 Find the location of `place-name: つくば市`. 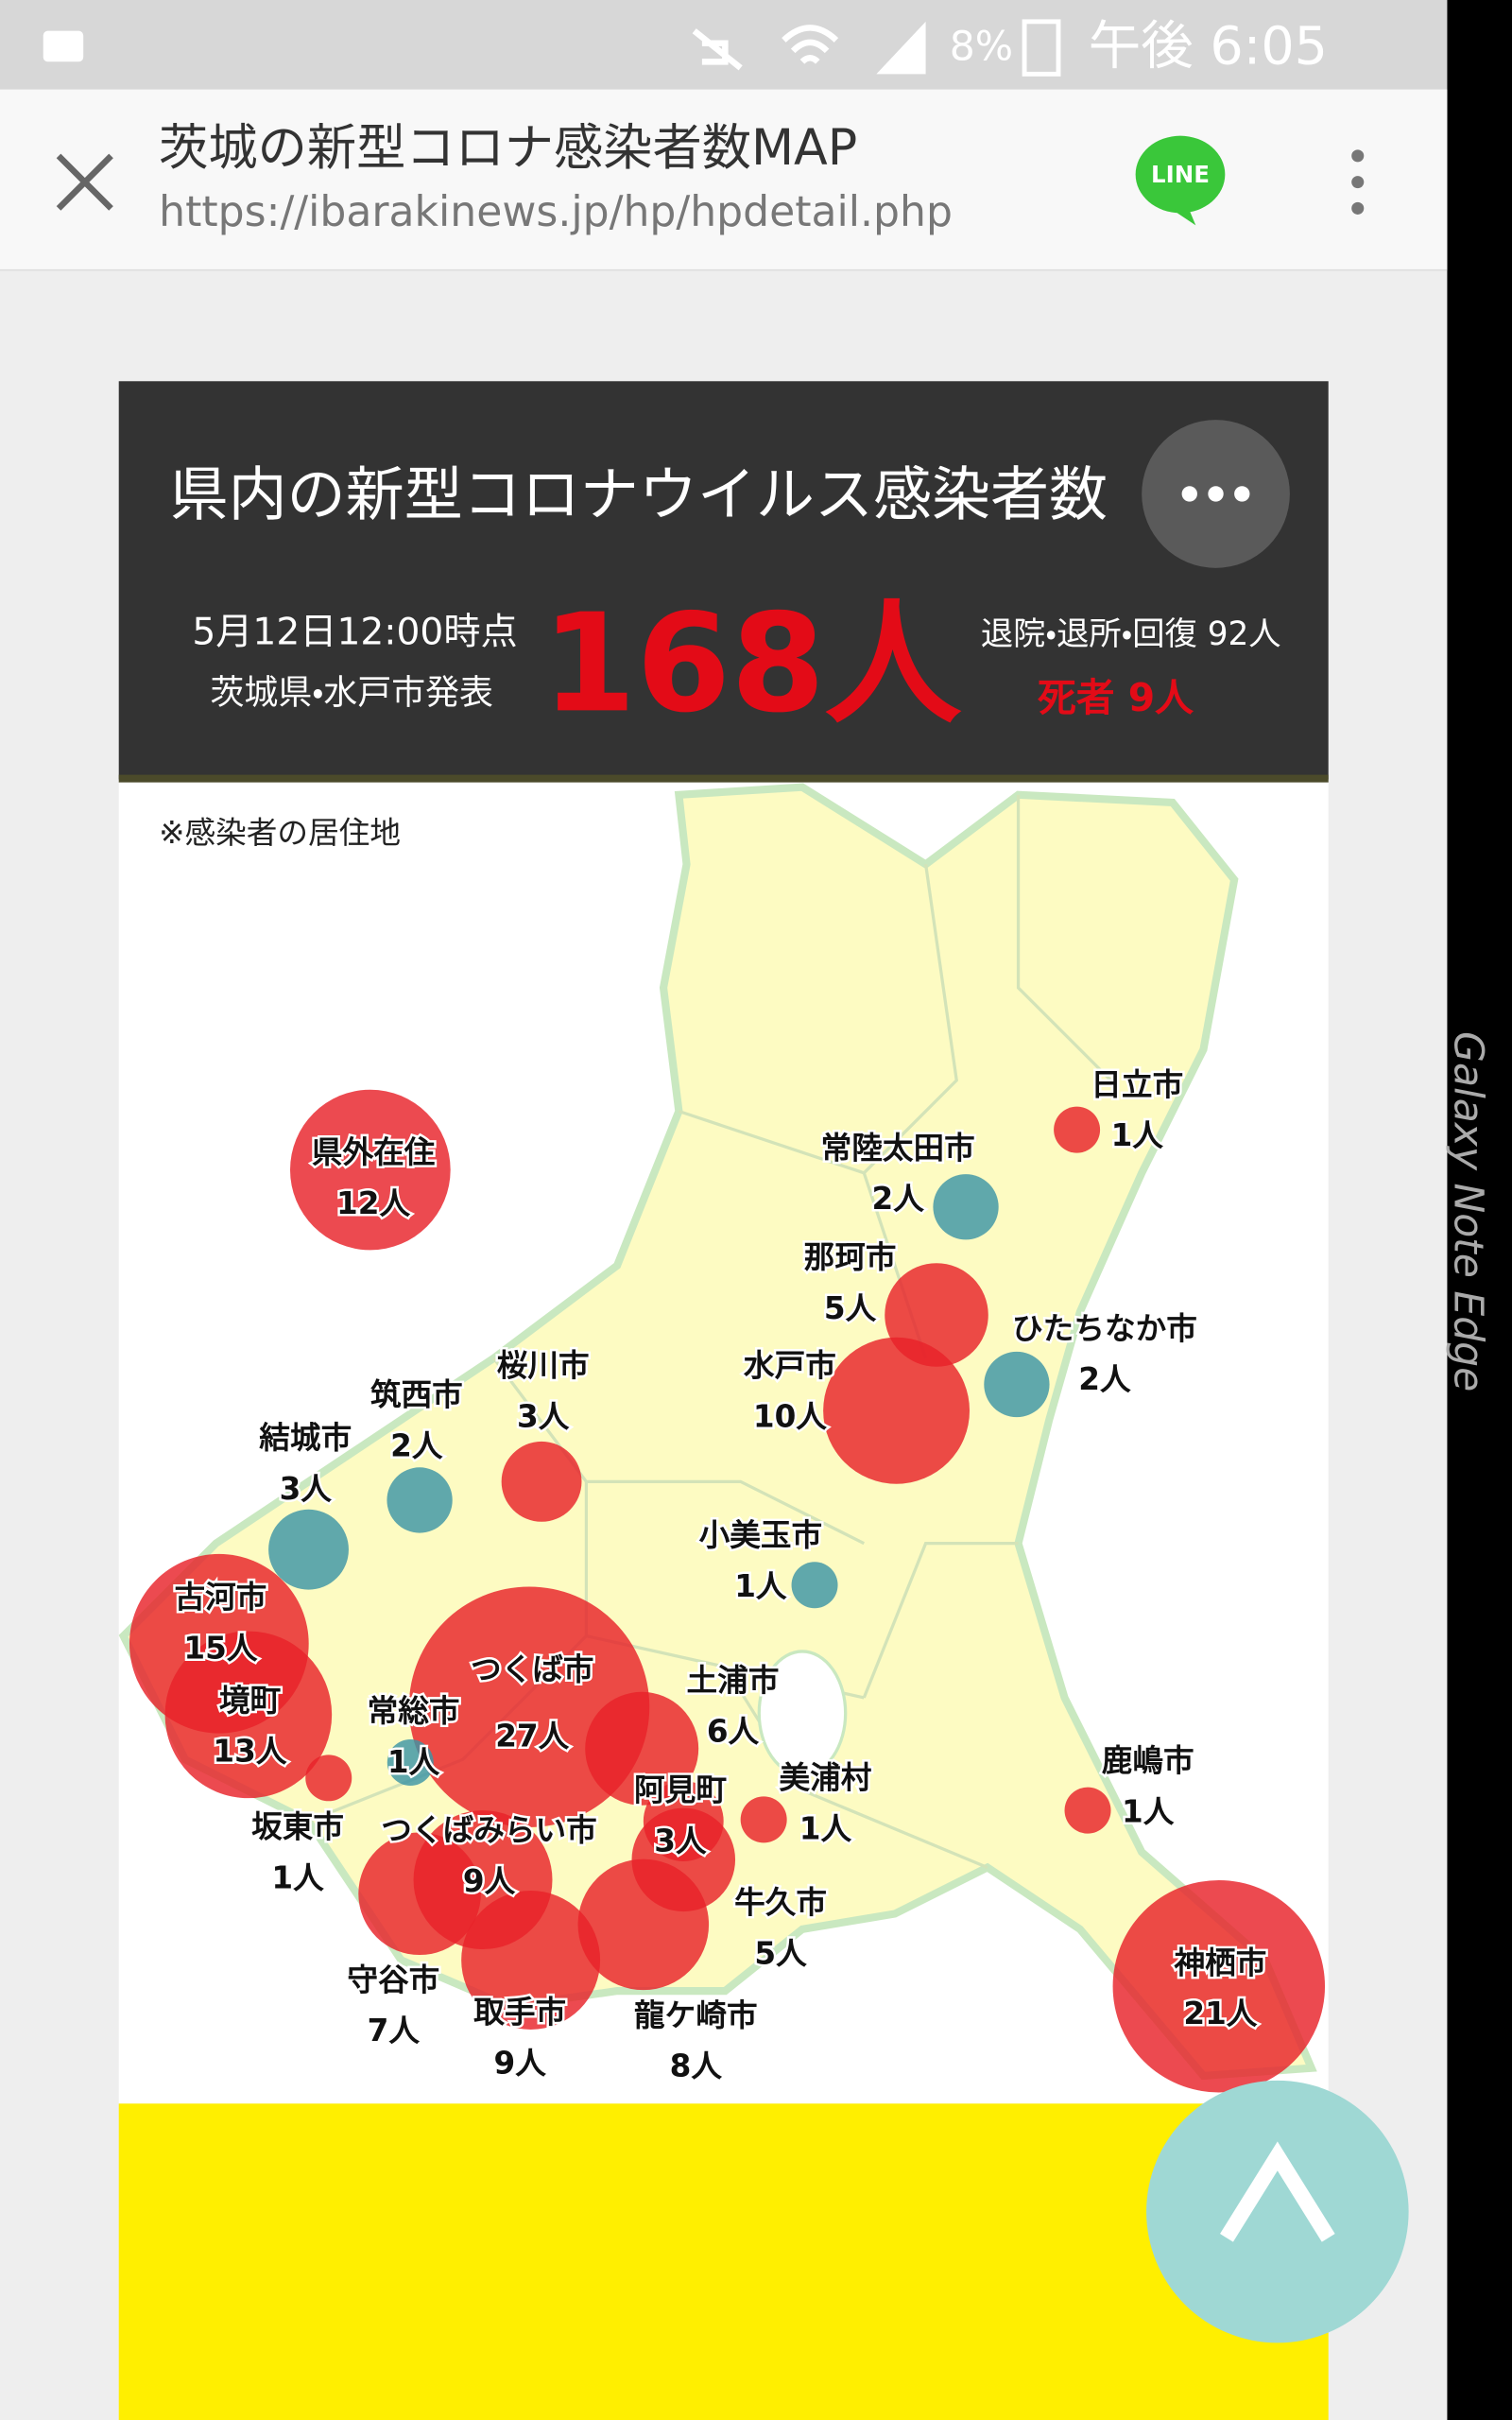

place-name: つくば市 is located at coordinates (532, 1669).